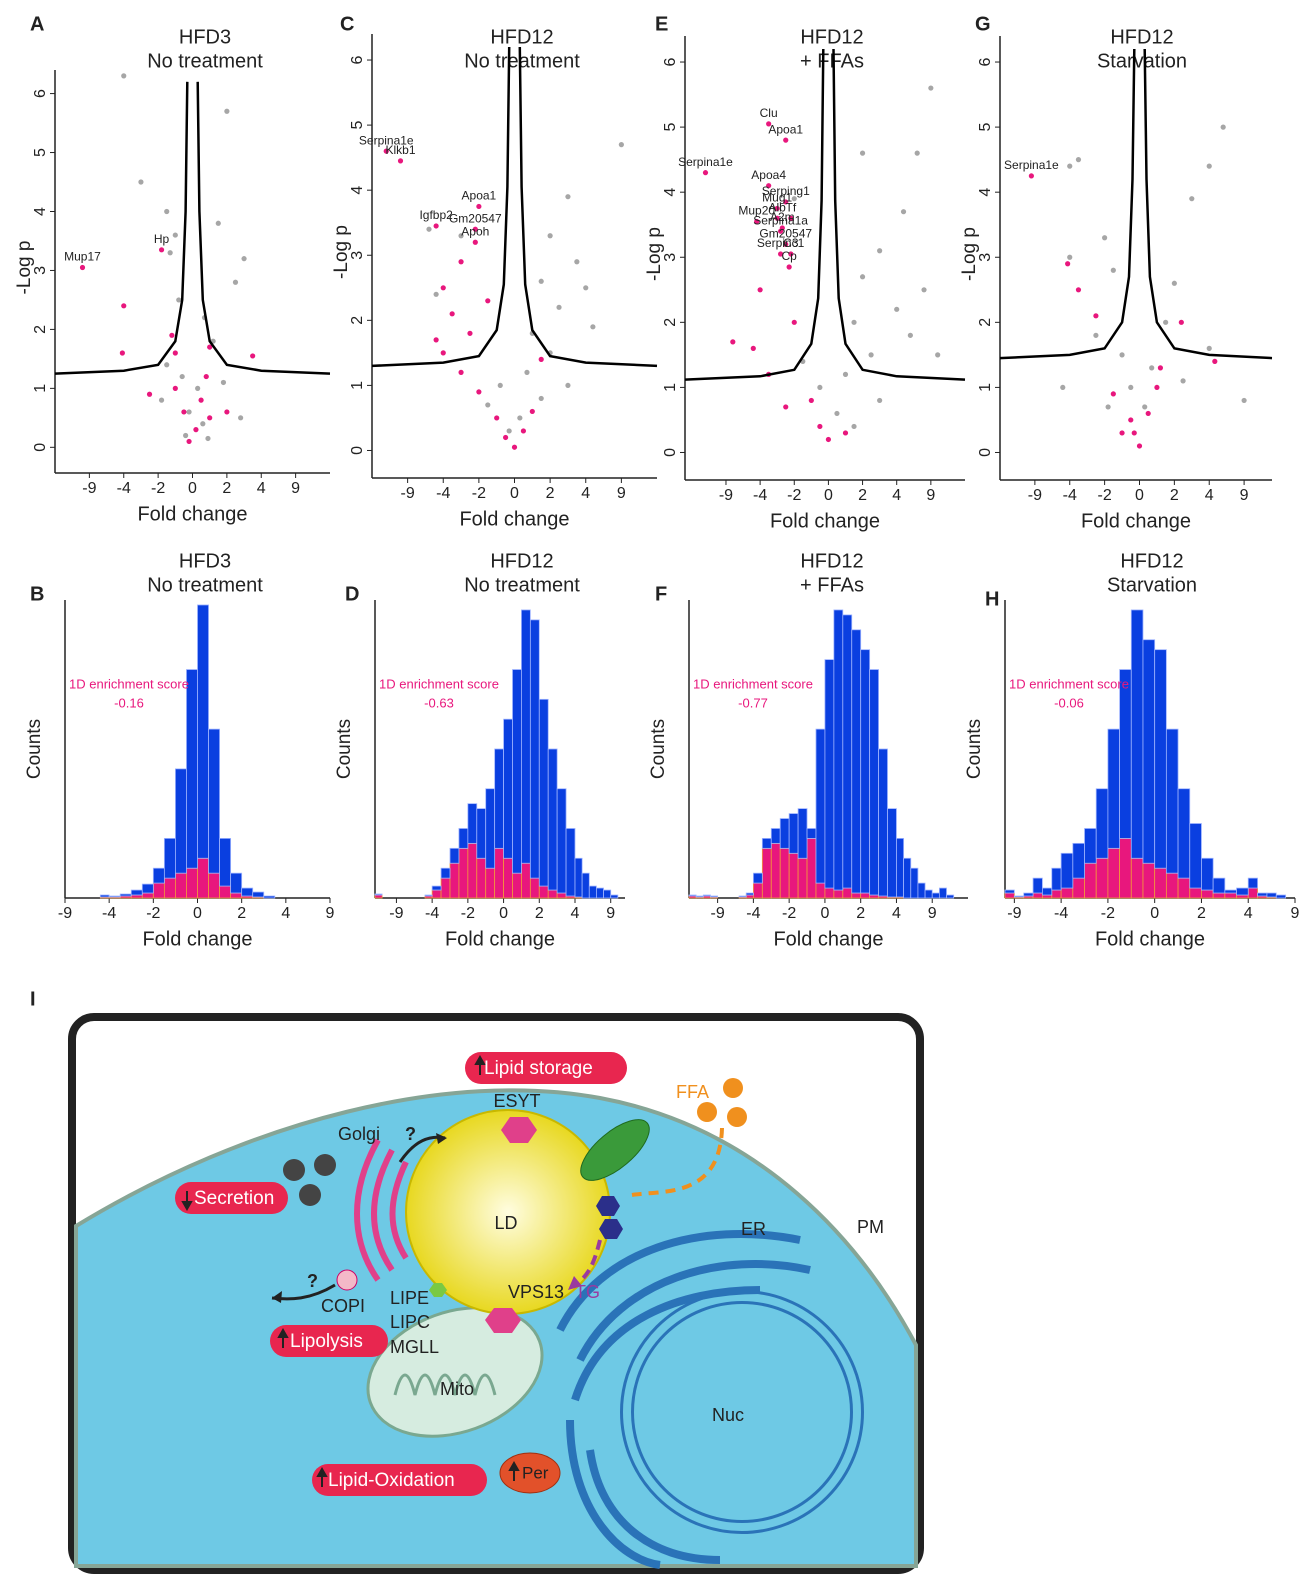 The height and width of the screenshot is (1585, 1313). What do you see at coordinates (1069, 702) in the screenshot?
I see `enrichment-score: -0.06` at bounding box center [1069, 702].